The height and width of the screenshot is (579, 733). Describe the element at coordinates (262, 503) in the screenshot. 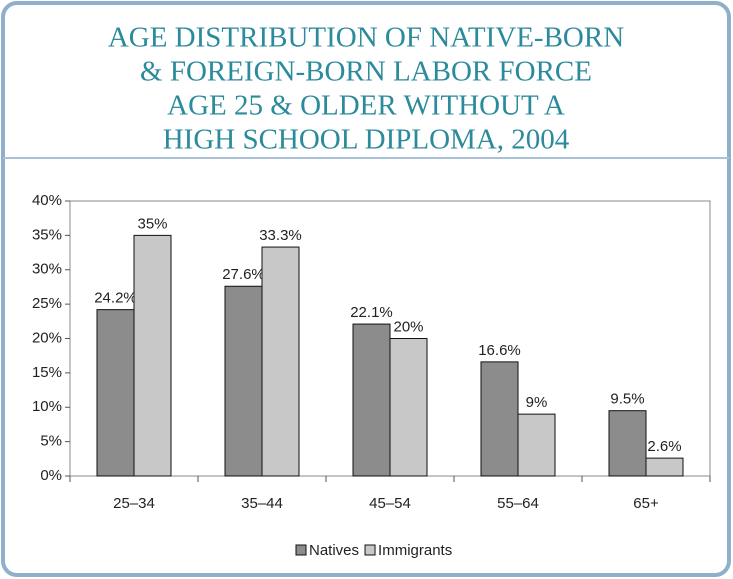

I see `x-tick-label: 35–44` at that location.